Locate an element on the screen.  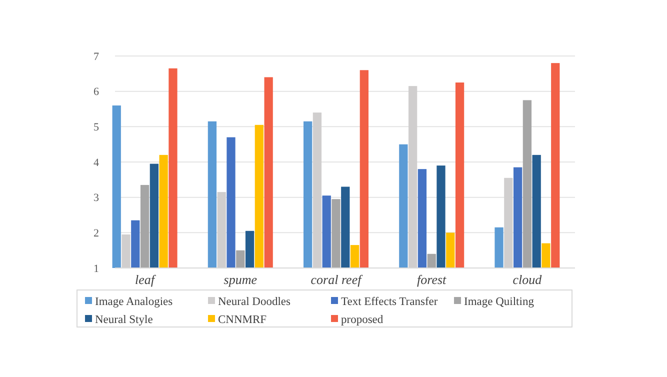
x-tick-label: coral reef is located at coordinates (337, 279).